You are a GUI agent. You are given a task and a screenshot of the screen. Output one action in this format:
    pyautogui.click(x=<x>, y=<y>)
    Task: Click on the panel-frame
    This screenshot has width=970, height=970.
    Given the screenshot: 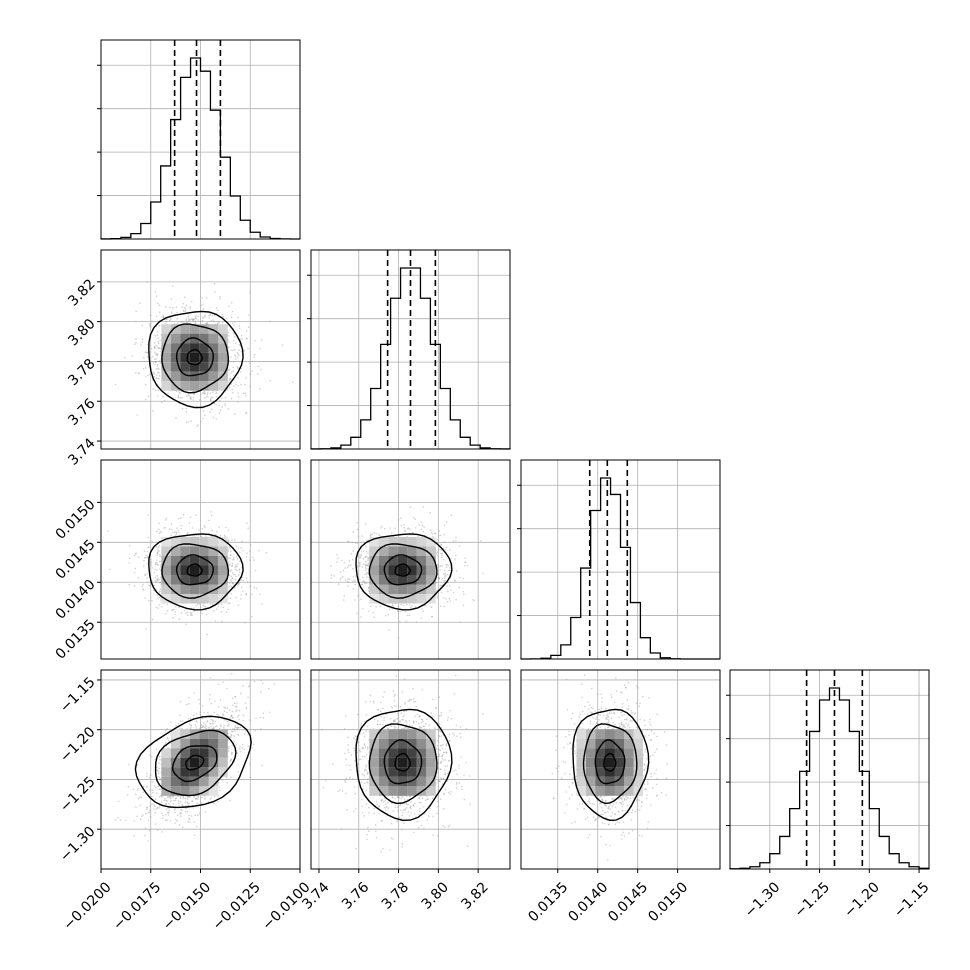 What is the action you would take?
    pyautogui.click(x=620, y=559)
    